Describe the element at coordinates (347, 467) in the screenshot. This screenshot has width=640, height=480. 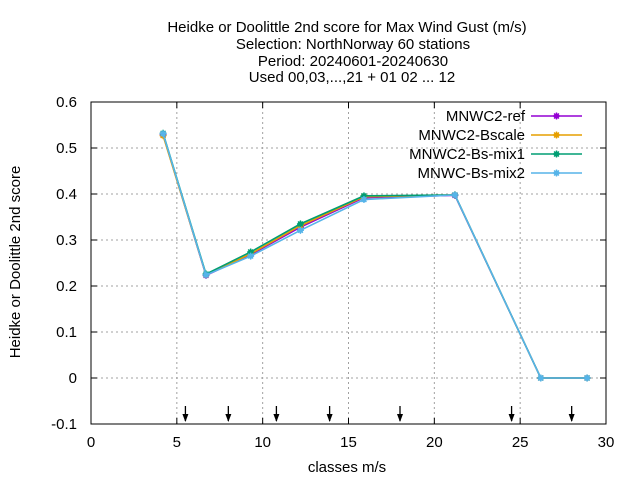
I see `x-axis-label: classes m/s` at that location.